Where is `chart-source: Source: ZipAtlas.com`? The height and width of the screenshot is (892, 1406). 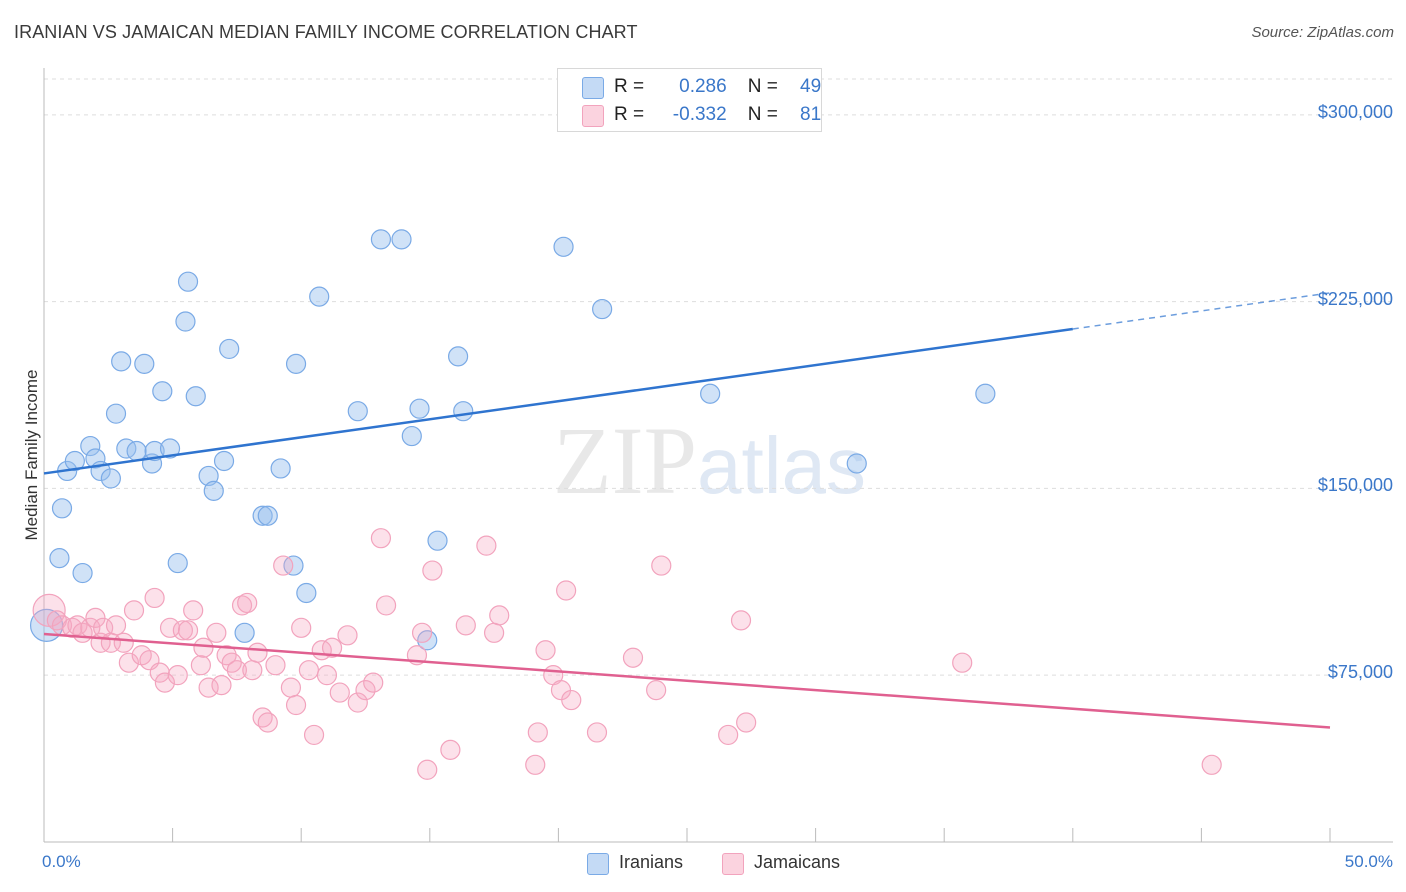 chart-source: Source: ZipAtlas.com is located at coordinates (1322, 32).